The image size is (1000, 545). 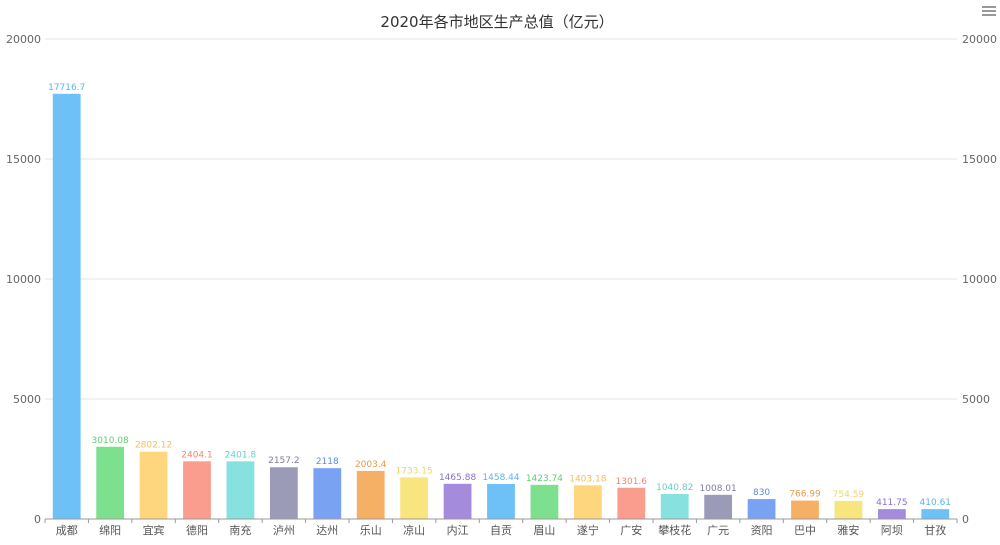 I want to click on data-label: 2157.2, so click(x=284, y=461).